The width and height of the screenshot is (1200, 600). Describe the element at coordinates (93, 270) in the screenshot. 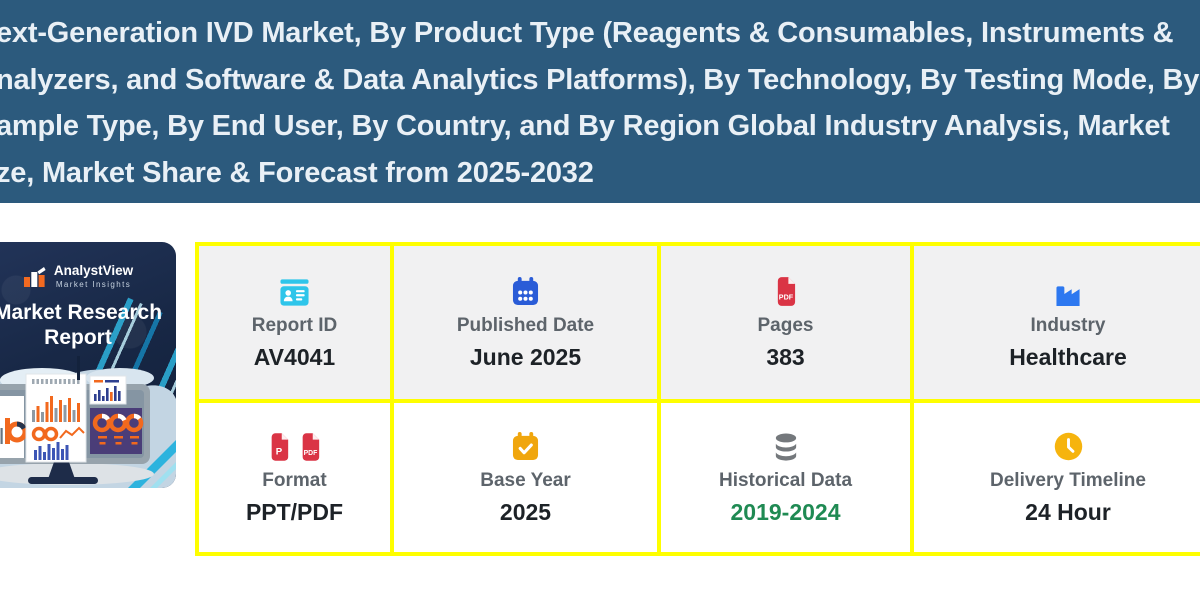

I see `brand-name: AnalystView` at that location.